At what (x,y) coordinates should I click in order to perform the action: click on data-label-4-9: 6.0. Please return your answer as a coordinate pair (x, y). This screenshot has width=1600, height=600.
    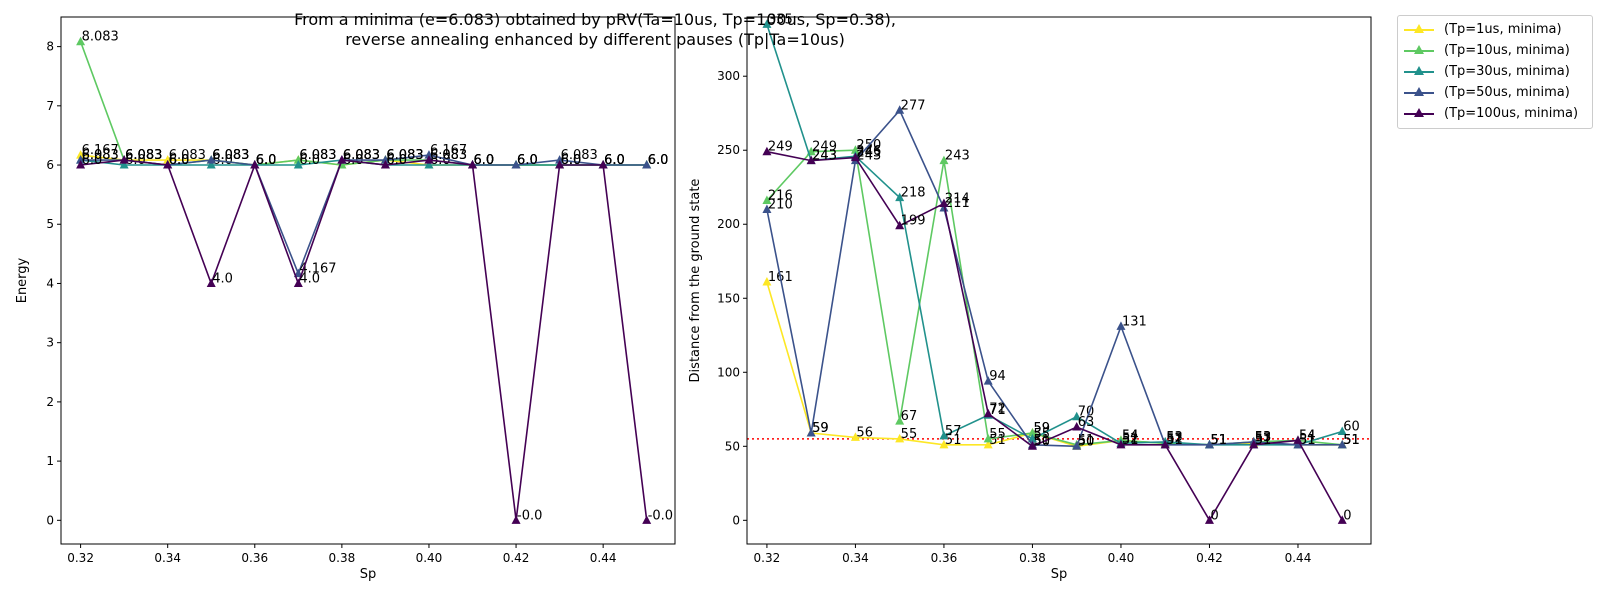
    Looking at the image, I should click on (484, 160).